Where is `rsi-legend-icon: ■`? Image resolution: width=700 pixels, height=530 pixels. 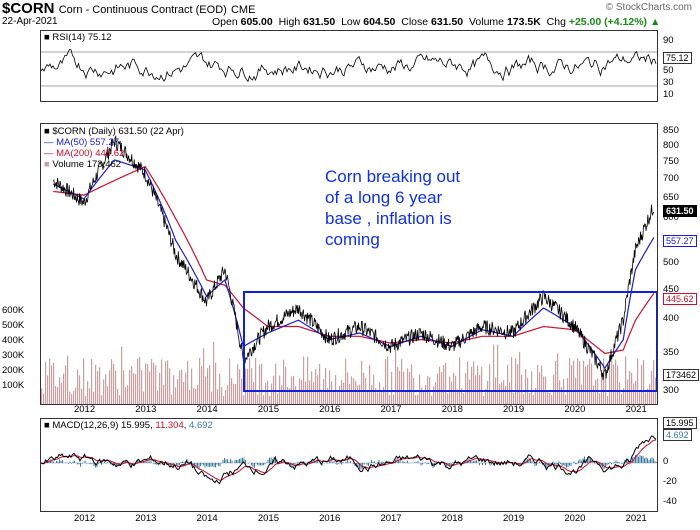
rsi-legend-icon: ■ is located at coordinates (47, 37).